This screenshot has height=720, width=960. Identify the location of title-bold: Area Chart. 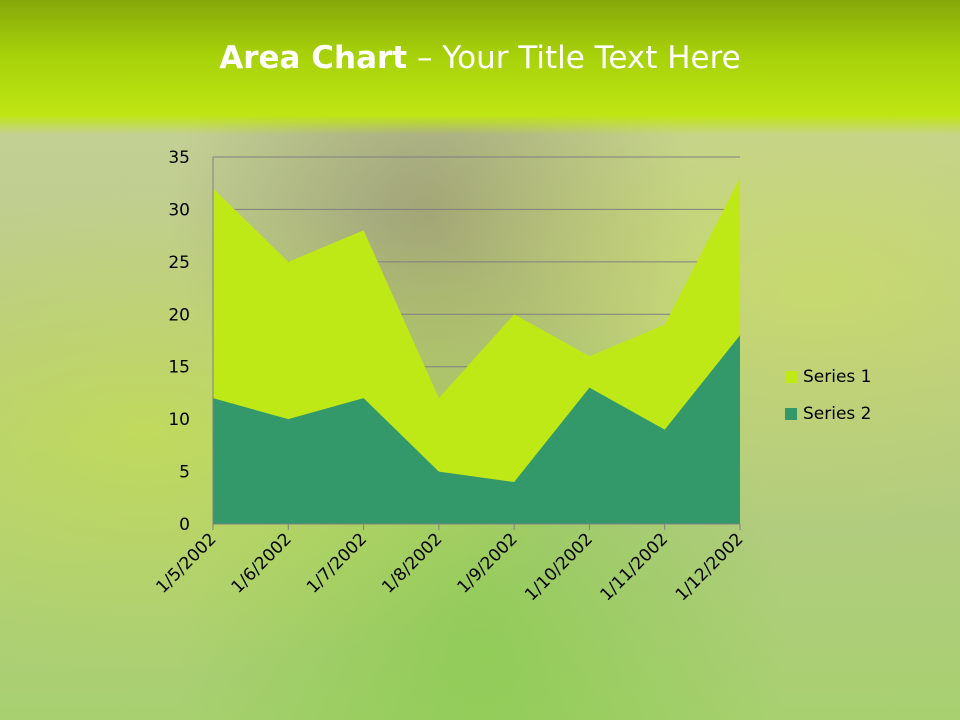
(313, 58).